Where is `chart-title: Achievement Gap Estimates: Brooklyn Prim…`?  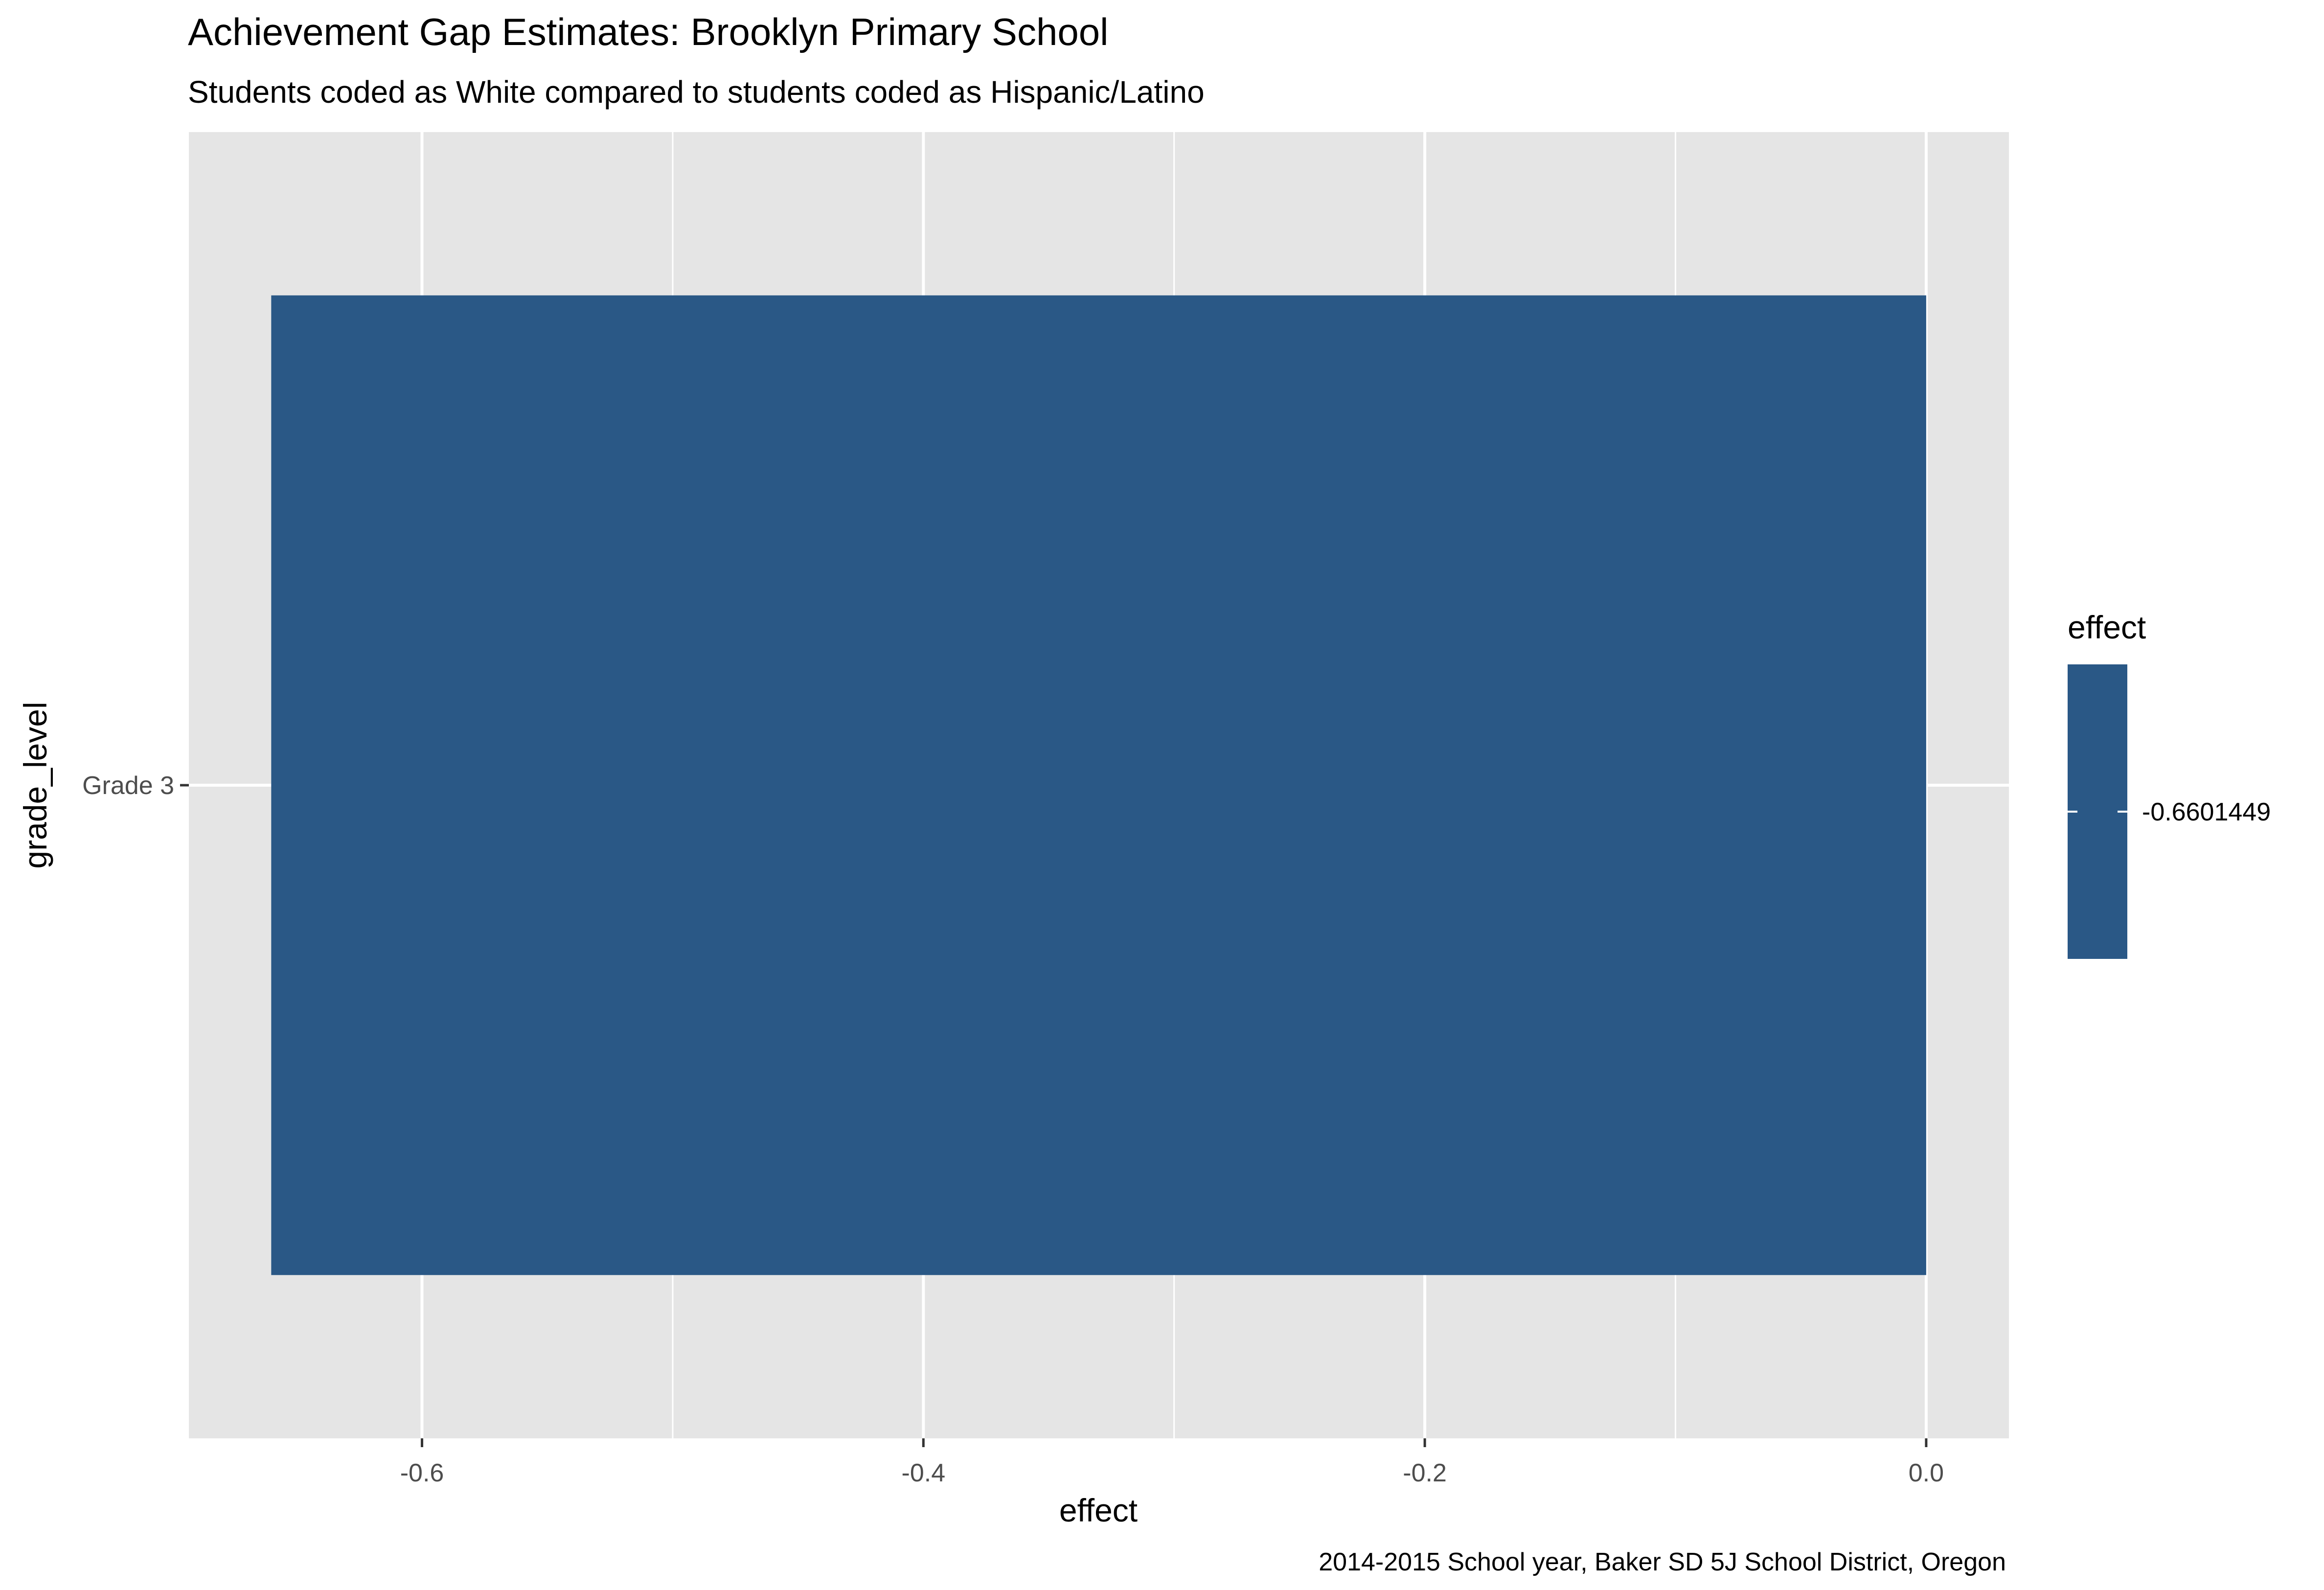 chart-title: Achievement Gap Estimates: Brooklyn Prim… is located at coordinates (648, 32).